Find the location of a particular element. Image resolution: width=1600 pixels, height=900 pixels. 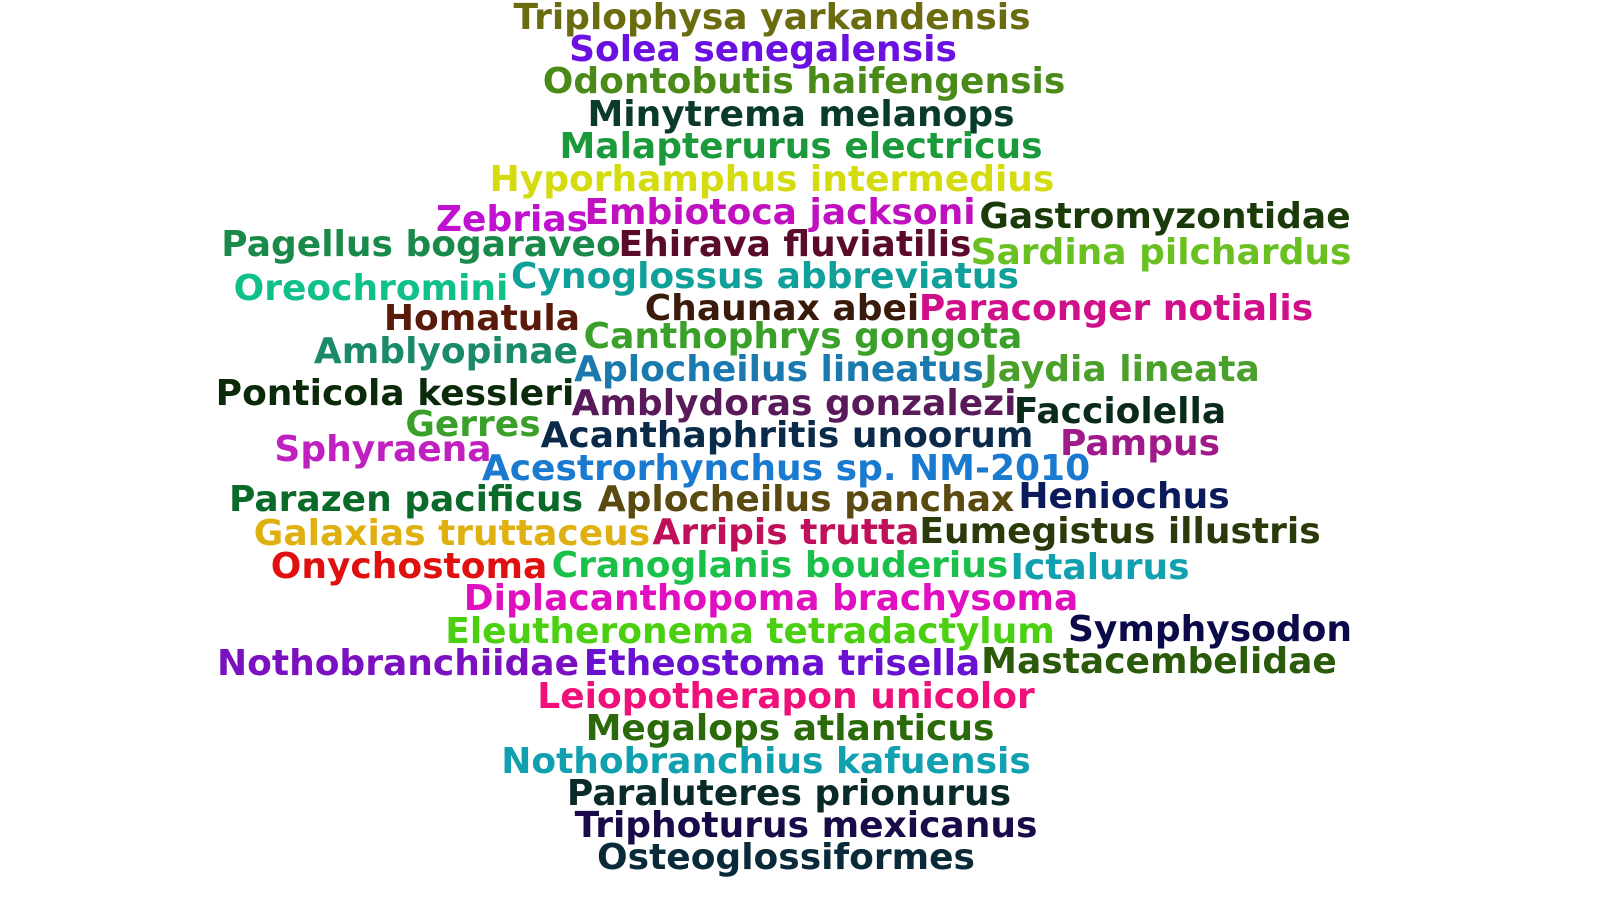

cloud-word: Triplophysa yarkandensis is located at coordinates (772, 19).